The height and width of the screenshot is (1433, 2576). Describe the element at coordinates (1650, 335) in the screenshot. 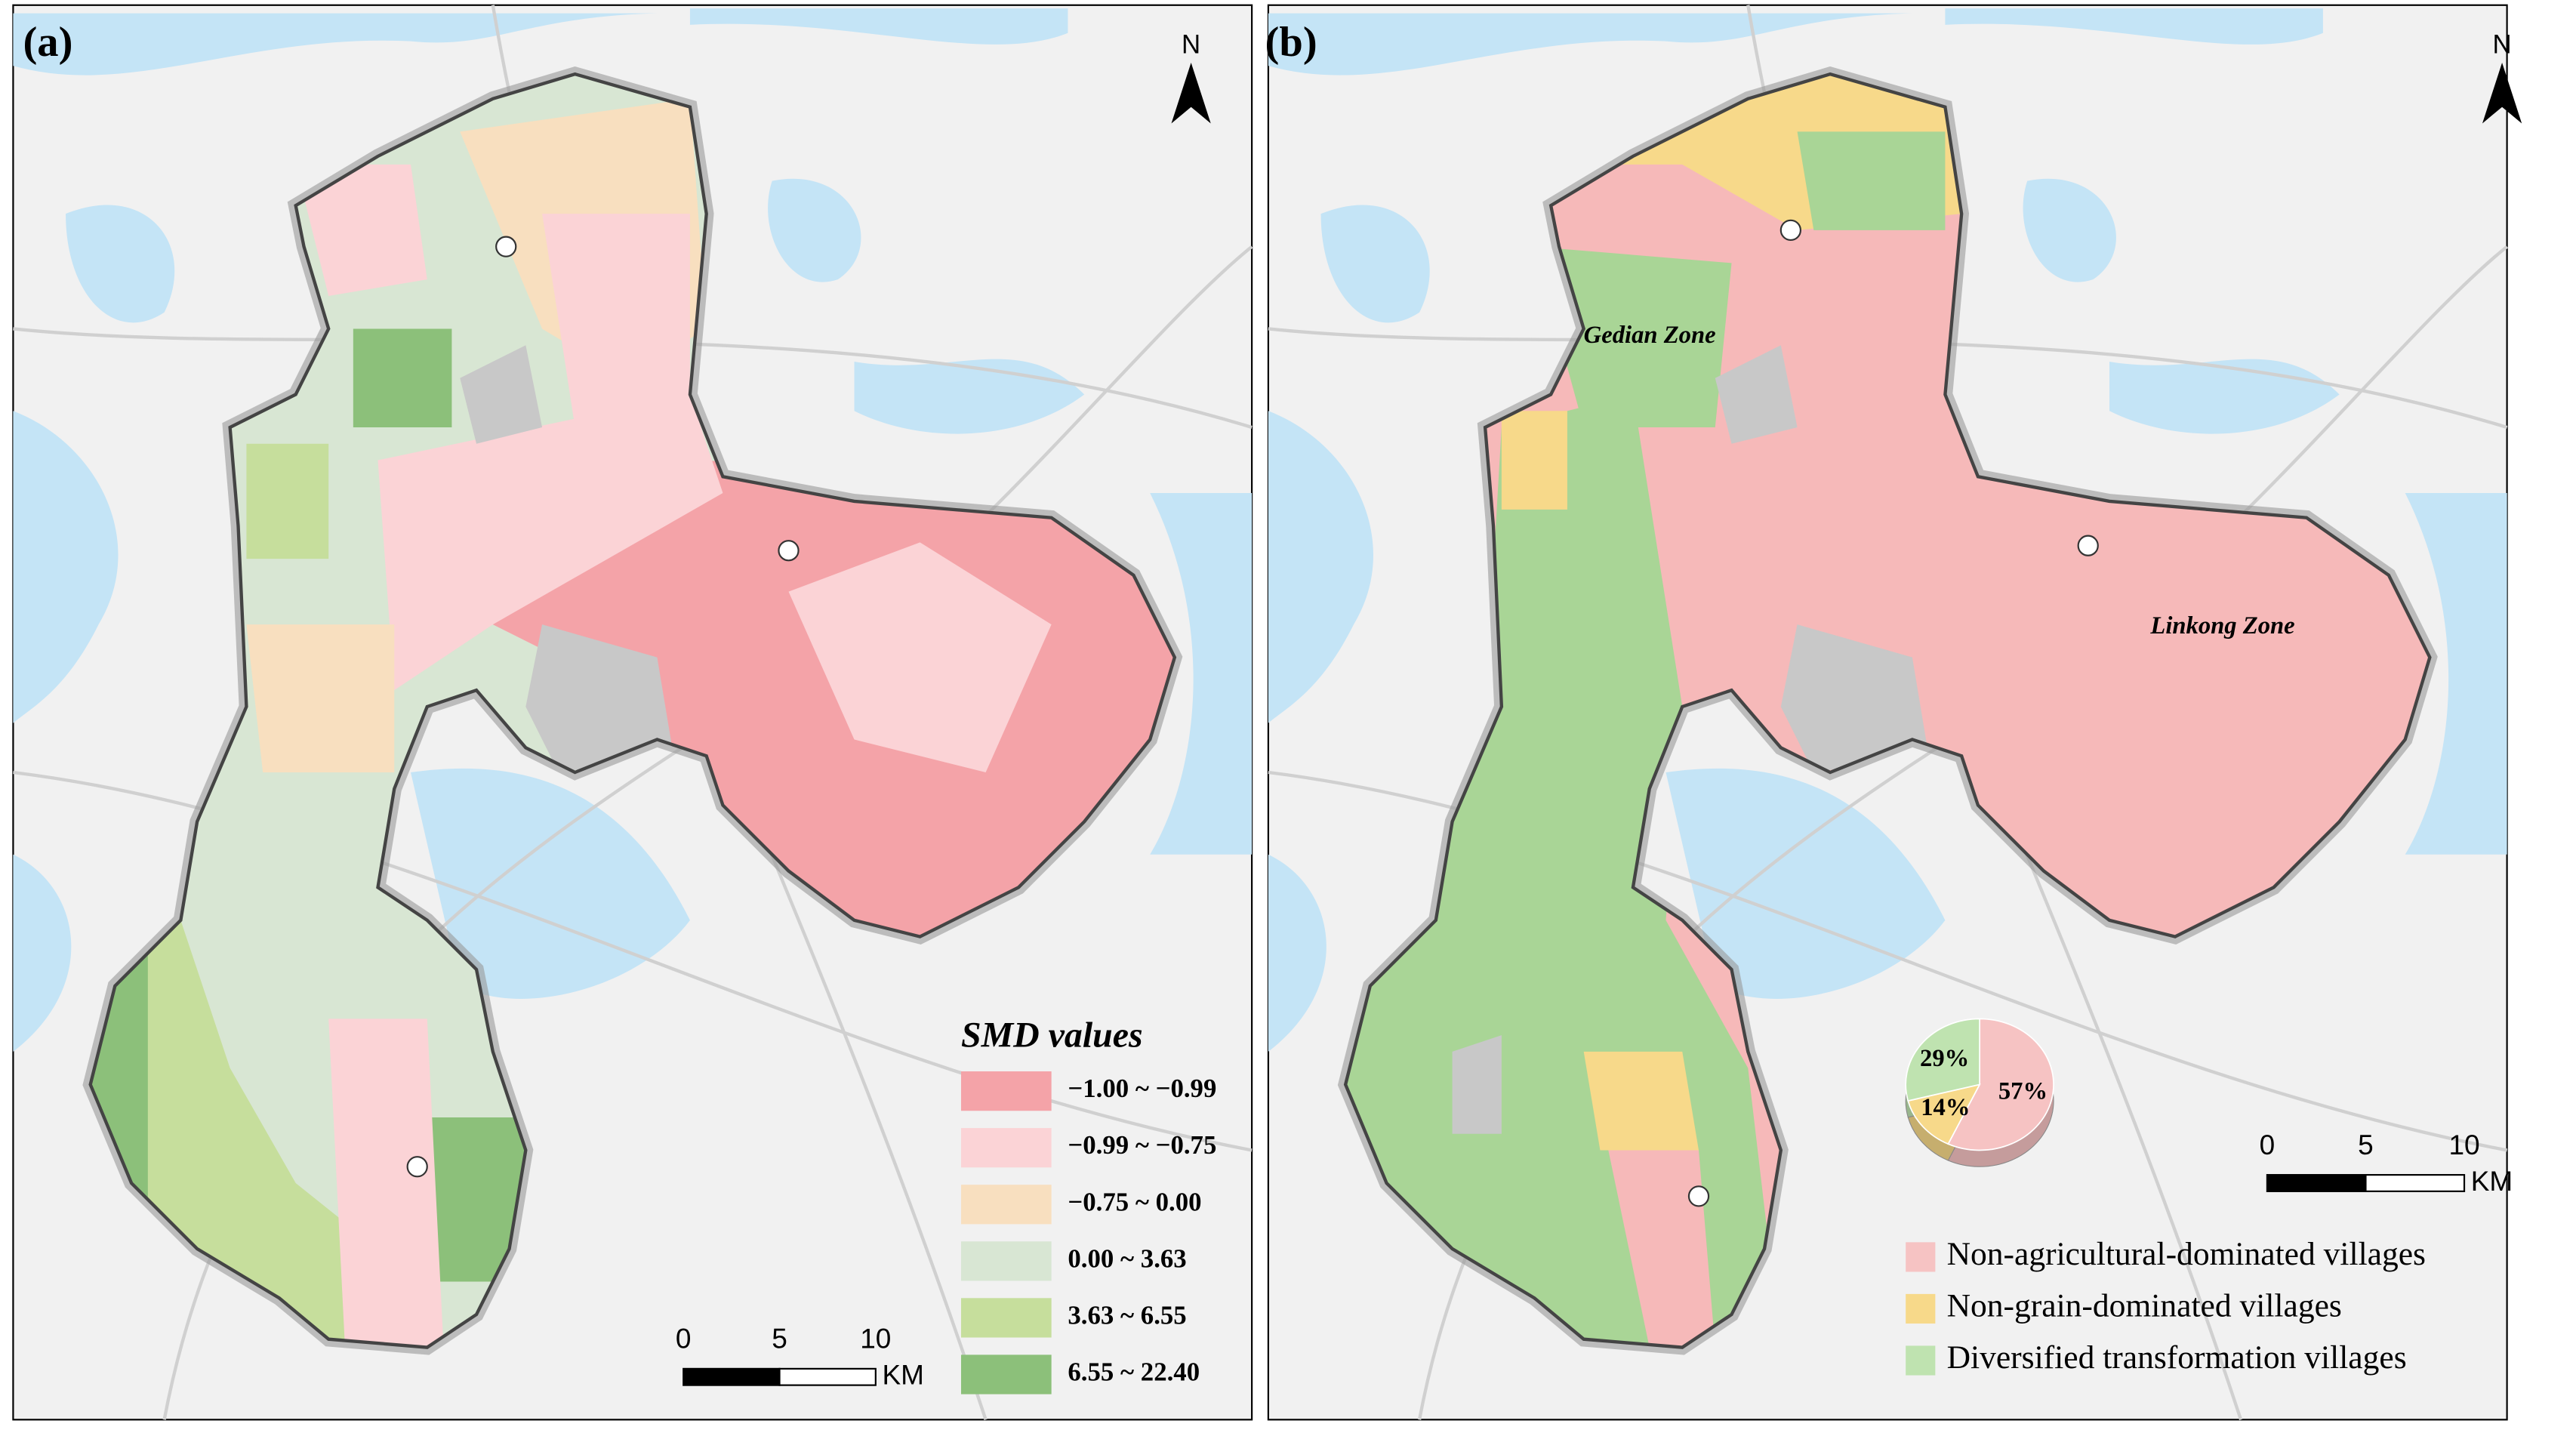

I see `zone-label: Gedian Zone` at that location.